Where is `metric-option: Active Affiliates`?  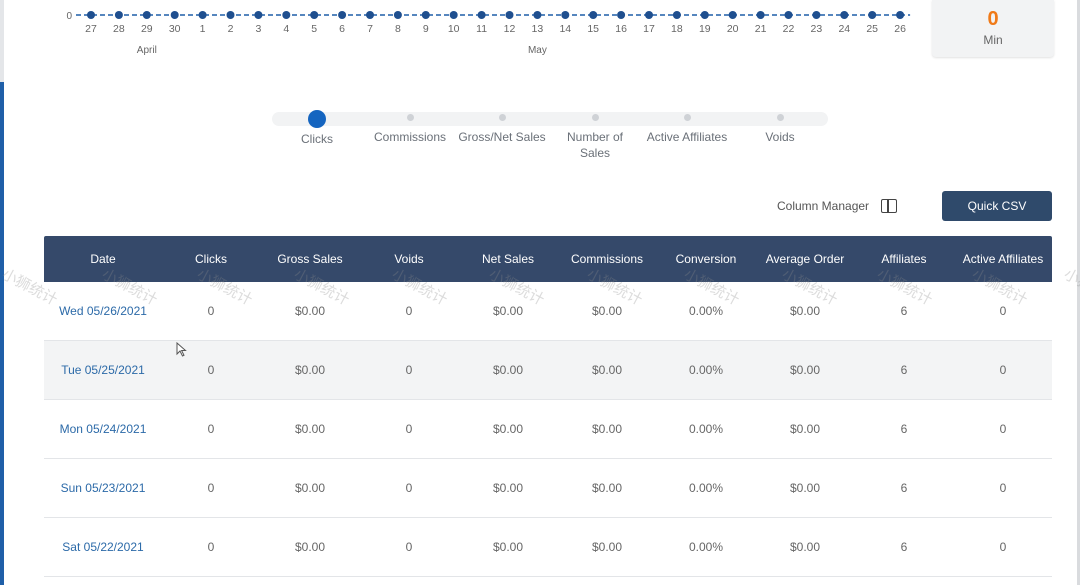 metric-option: Active Affiliates is located at coordinates (687, 127).